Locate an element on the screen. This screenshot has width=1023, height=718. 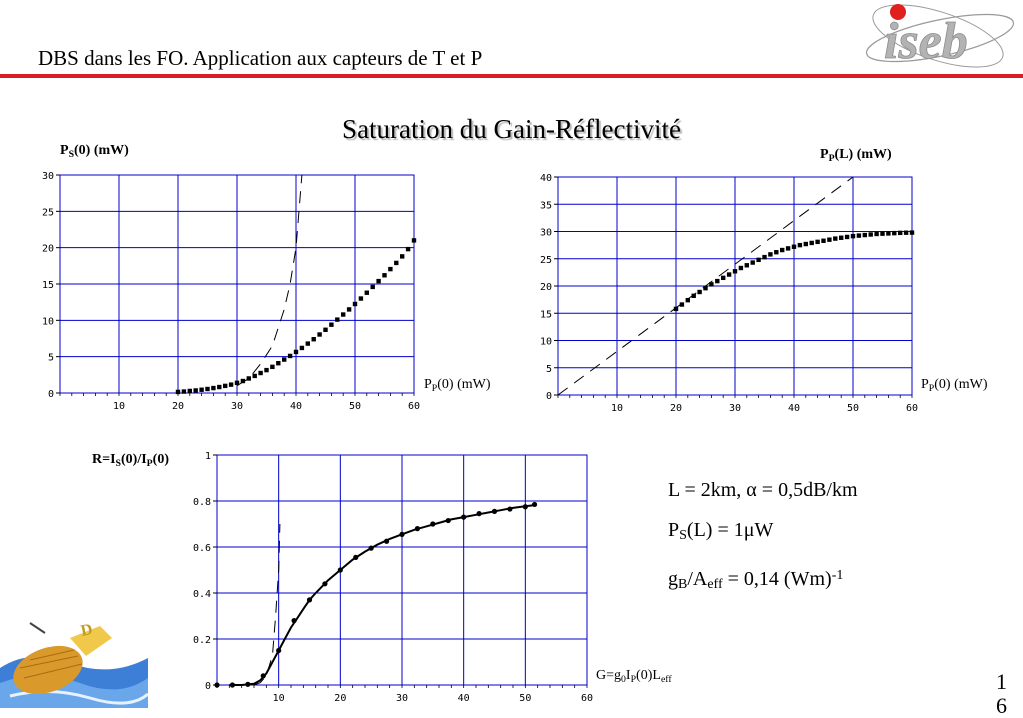
decorative-logo-image: D is located at coordinates (74, 658).